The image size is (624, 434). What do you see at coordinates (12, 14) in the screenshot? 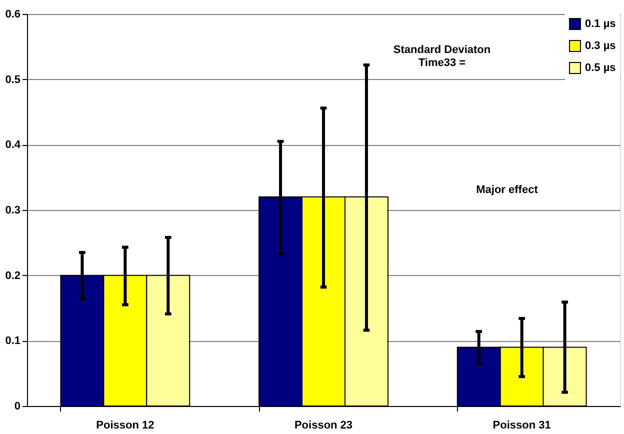
I see `y-tick-label: 0.6` at bounding box center [12, 14].